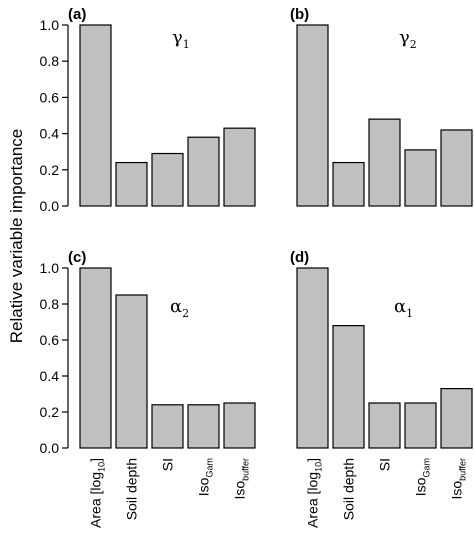 The height and width of the screenshot is (547, 474). I want to click on panel-title: γ2, so click(408, 39).